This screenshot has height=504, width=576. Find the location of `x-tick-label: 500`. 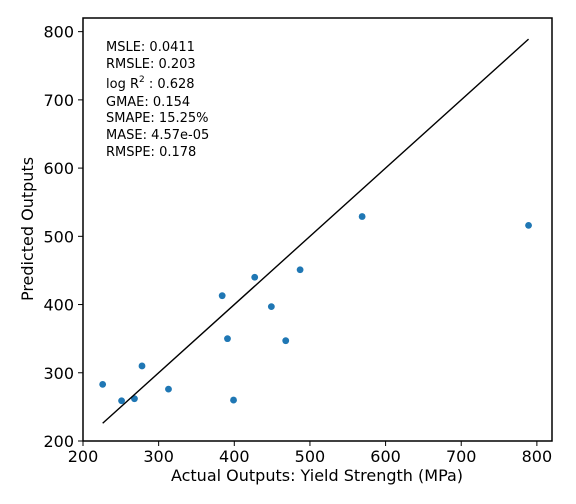

x-tick-label: 500 is located at coordinates (310, 456).